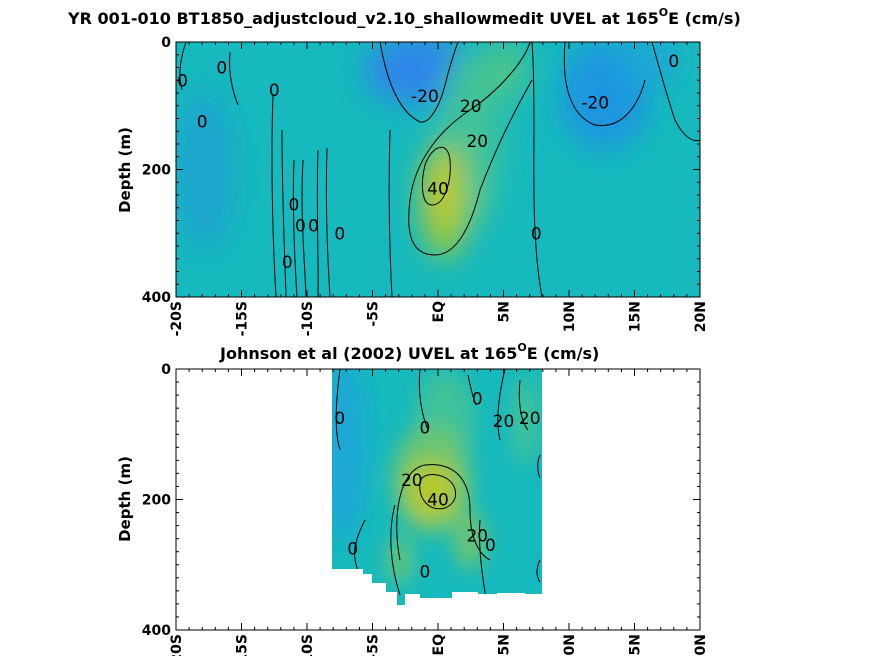  I want to click on chart-2-contour-20-main, so click(443, 512).